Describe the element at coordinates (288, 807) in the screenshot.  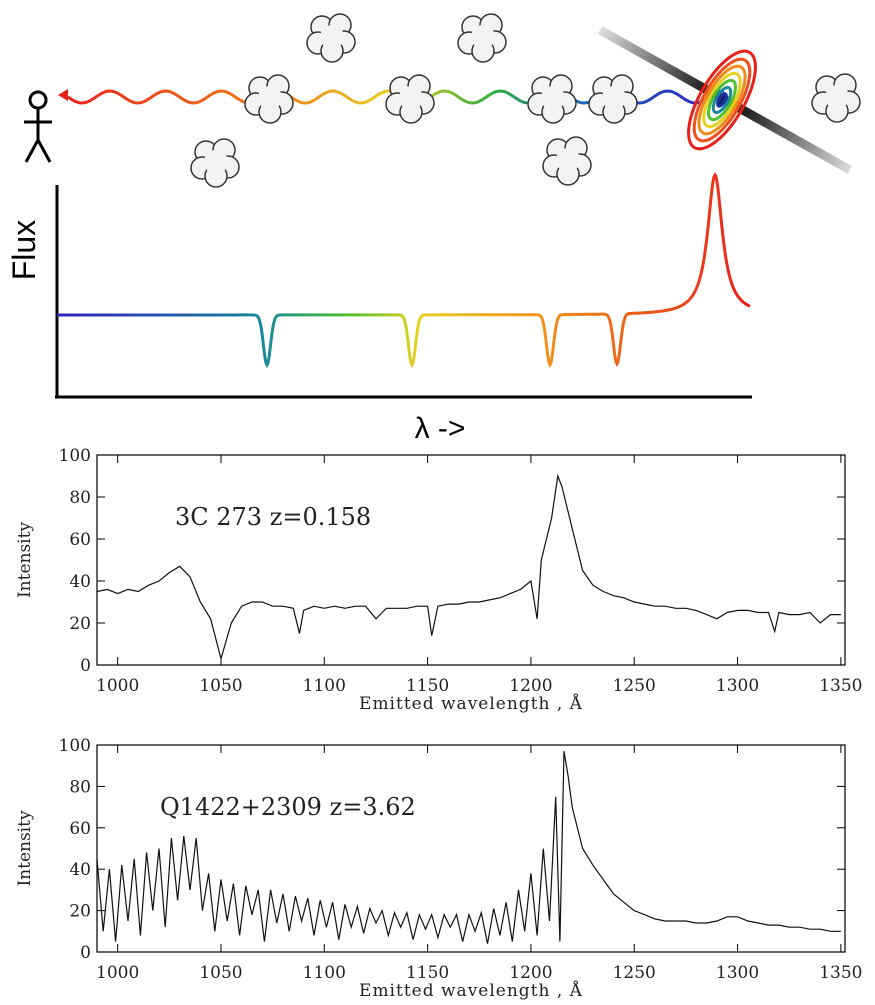
I see `annotation: Q1422+2309 z=3.62` at that location.